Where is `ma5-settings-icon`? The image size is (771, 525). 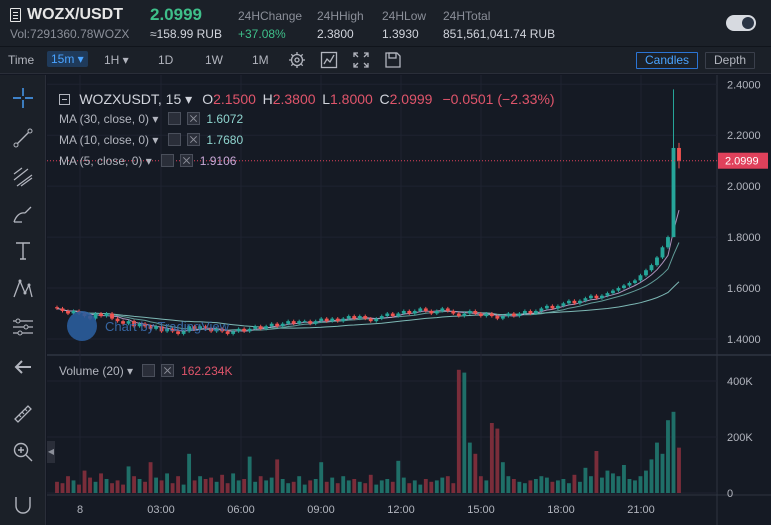 ma5-settings-icon is located at coordinates (168, 160).